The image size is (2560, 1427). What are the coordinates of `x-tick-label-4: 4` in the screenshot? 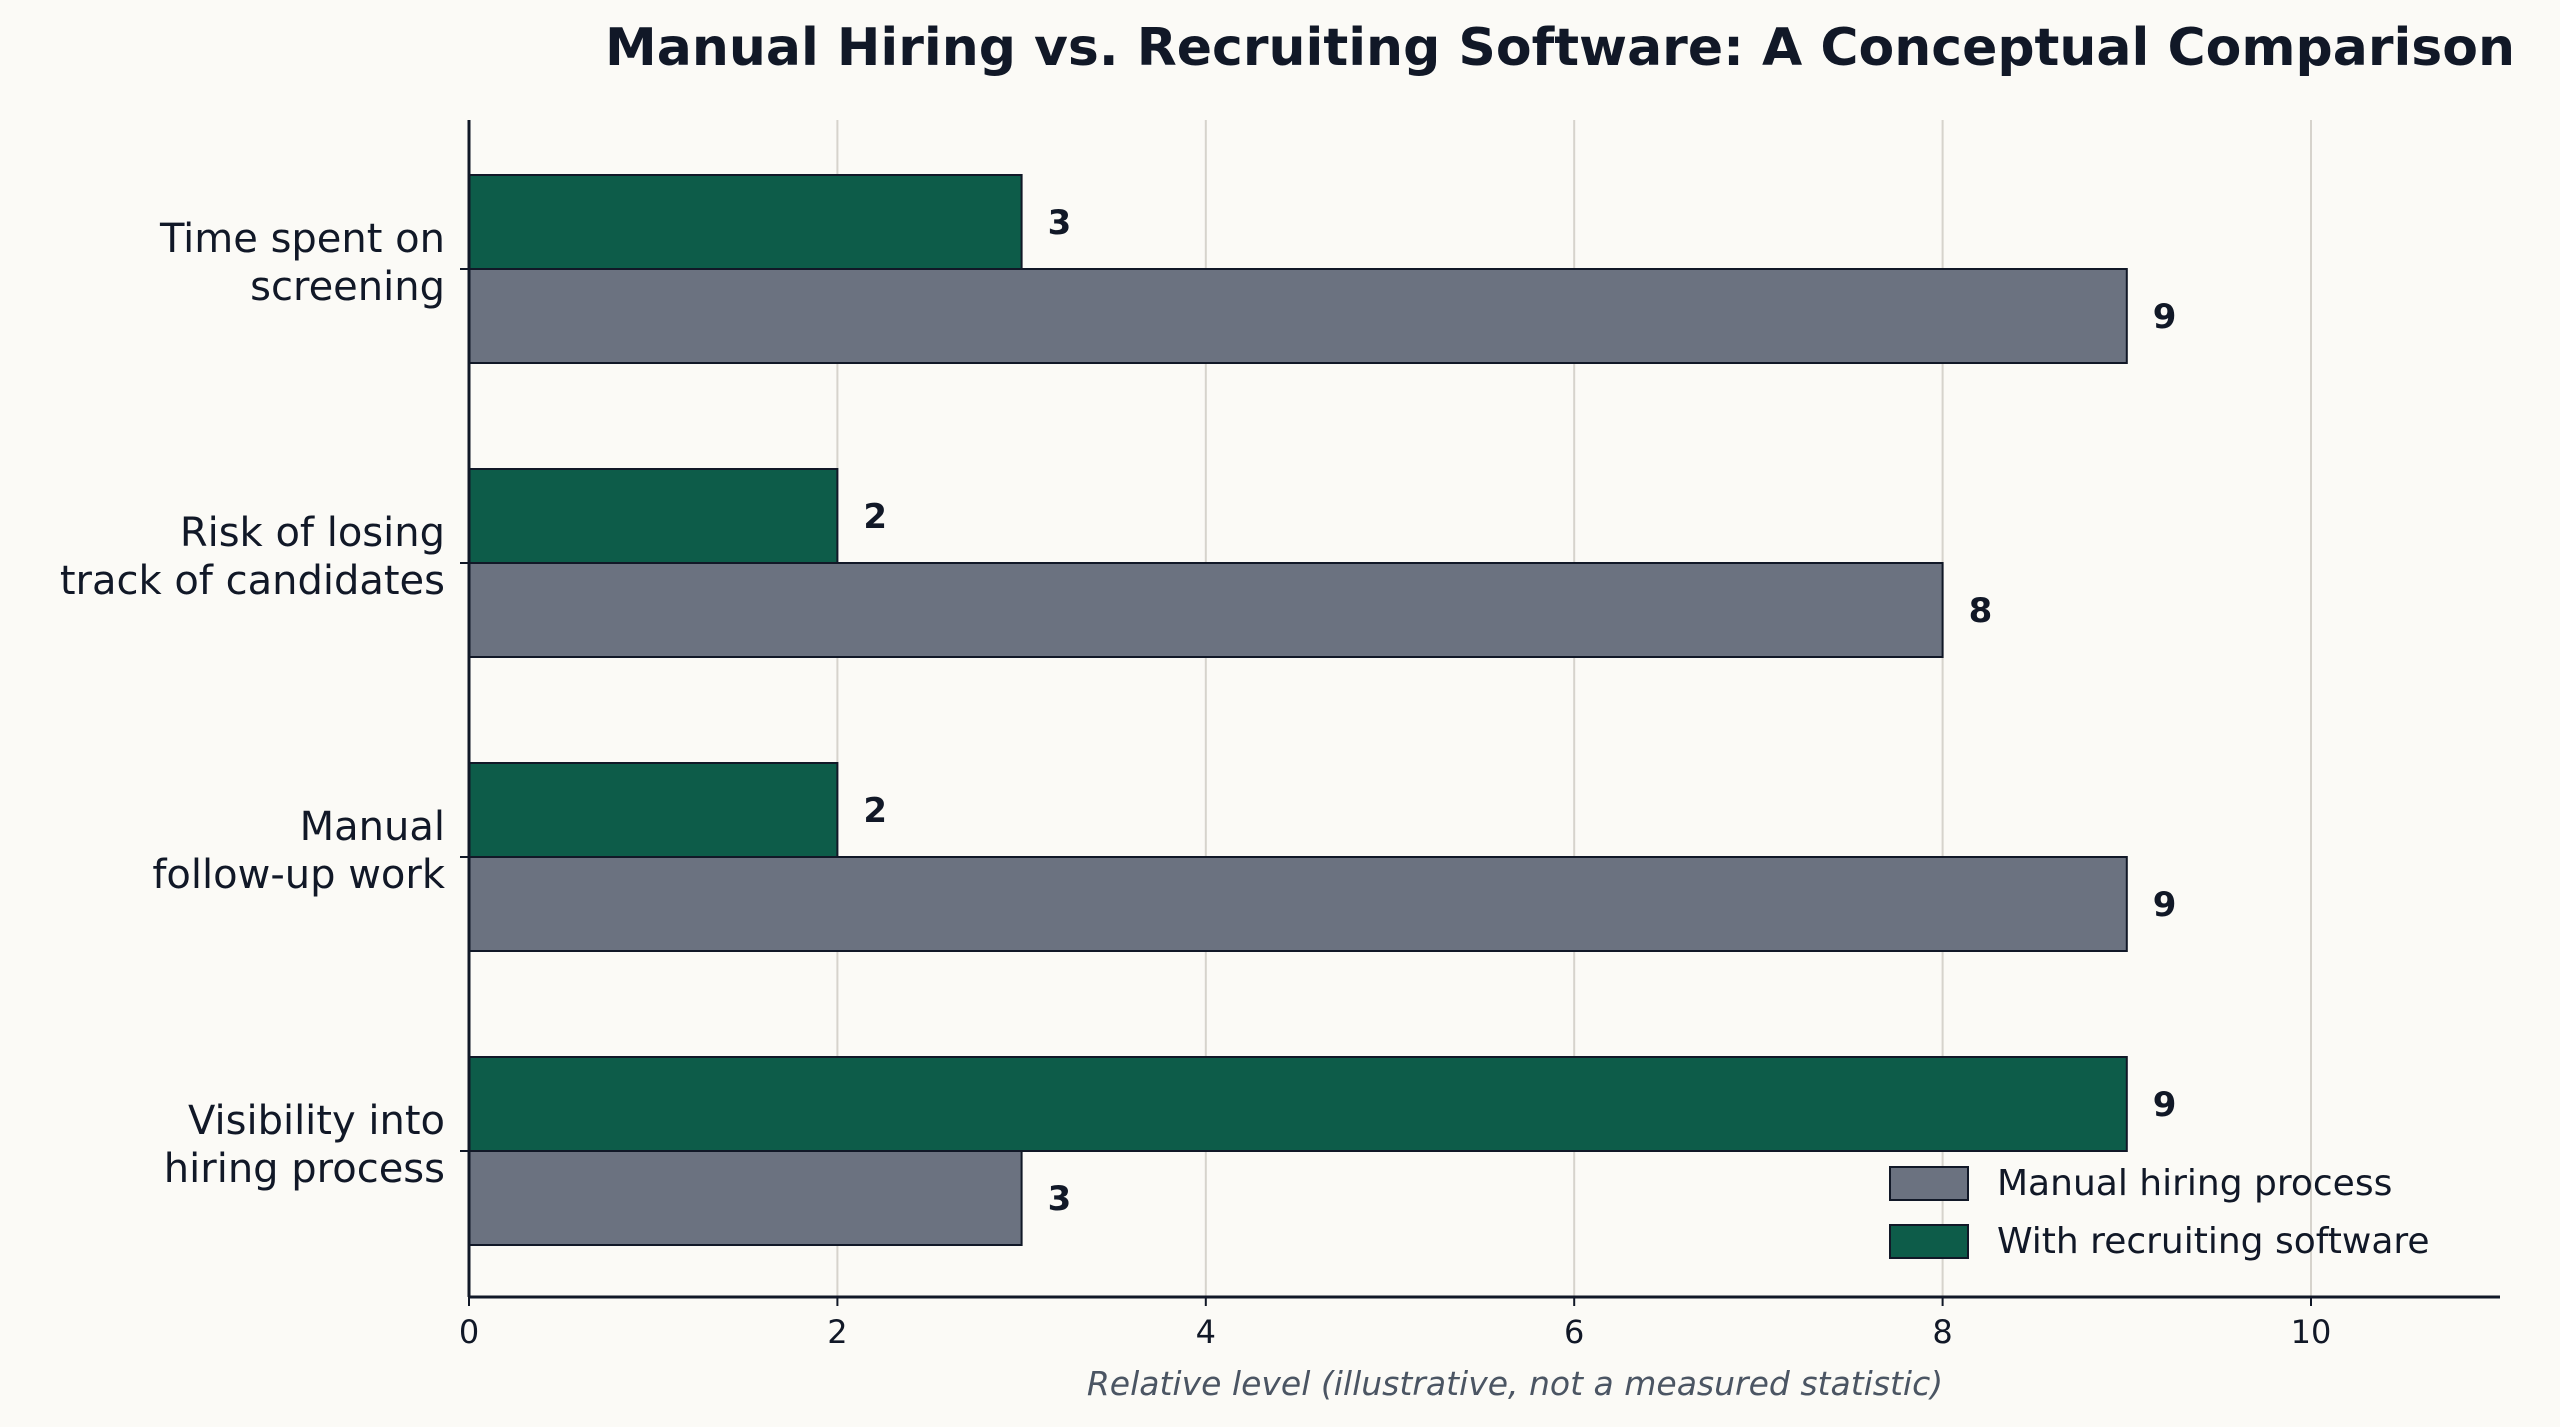 It's located at (1206, 1332).